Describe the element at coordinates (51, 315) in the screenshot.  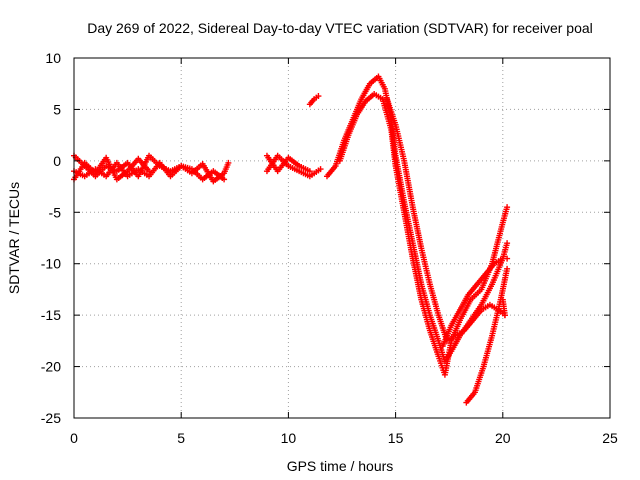
I see `y-tick-label: -15` at that location.